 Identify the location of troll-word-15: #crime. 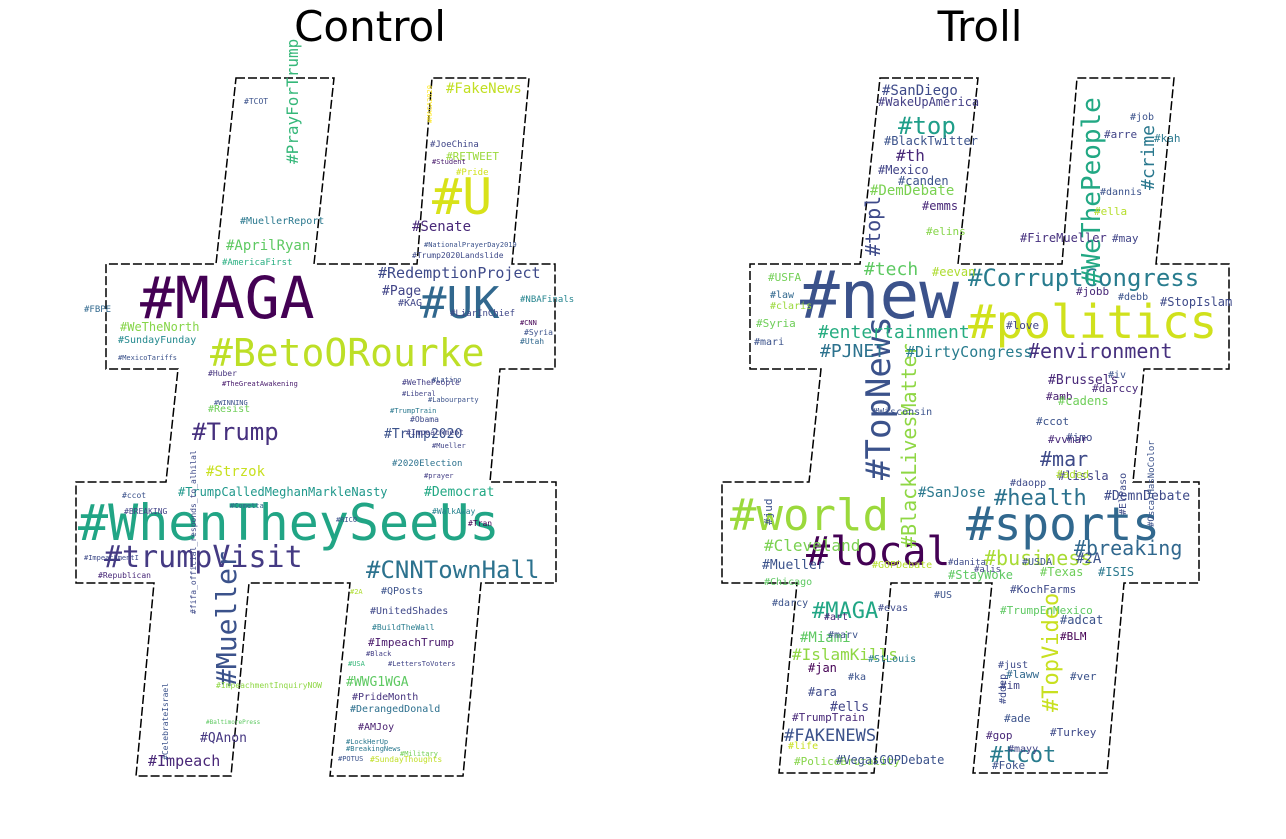
(1148, 157).